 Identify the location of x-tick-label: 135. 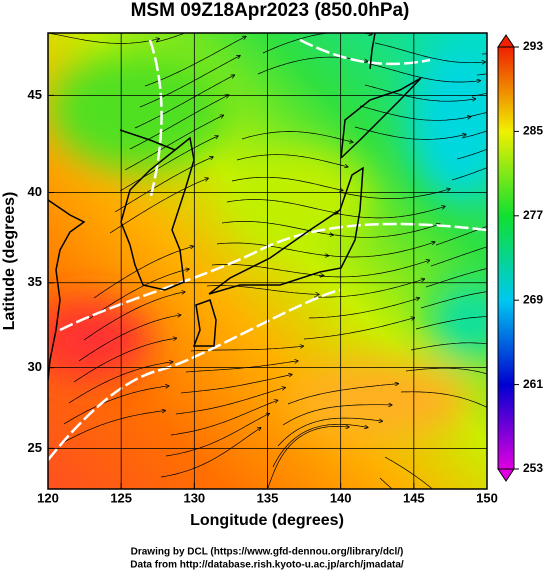
(268, 497).